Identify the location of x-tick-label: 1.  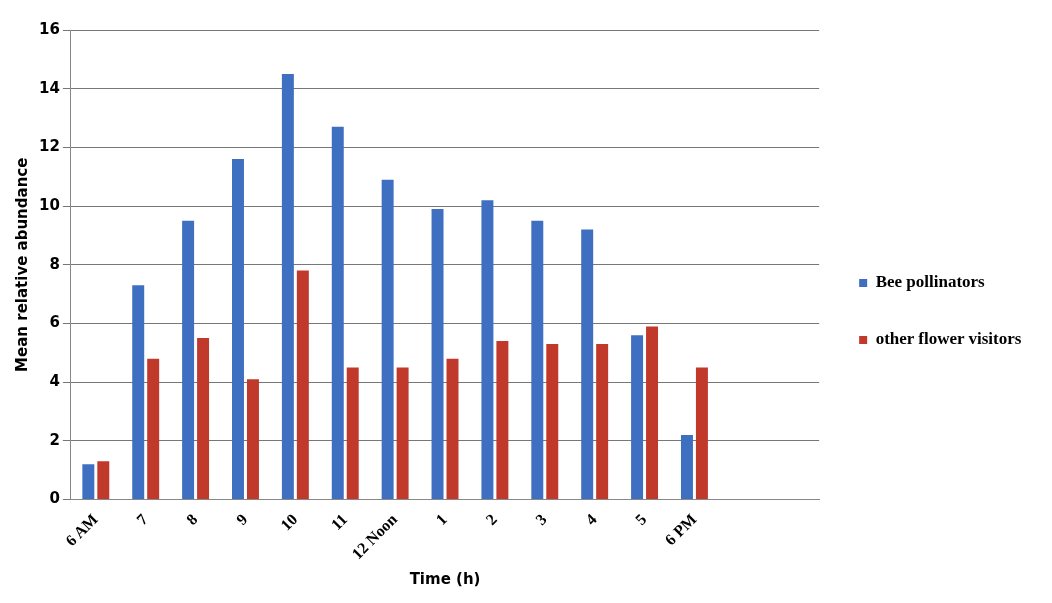
(441, 519).